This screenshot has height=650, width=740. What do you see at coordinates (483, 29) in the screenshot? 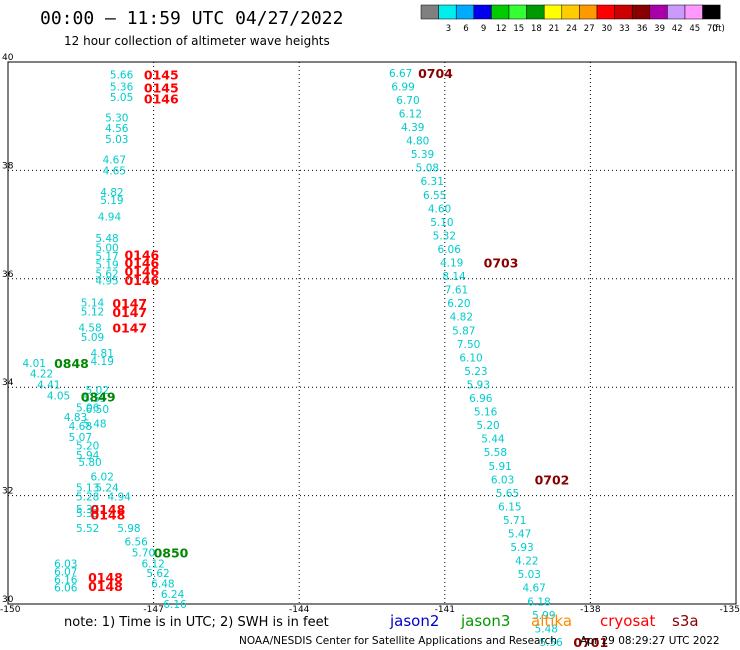
I see `colorbar-label: 9` at bounding box center [483, 29].